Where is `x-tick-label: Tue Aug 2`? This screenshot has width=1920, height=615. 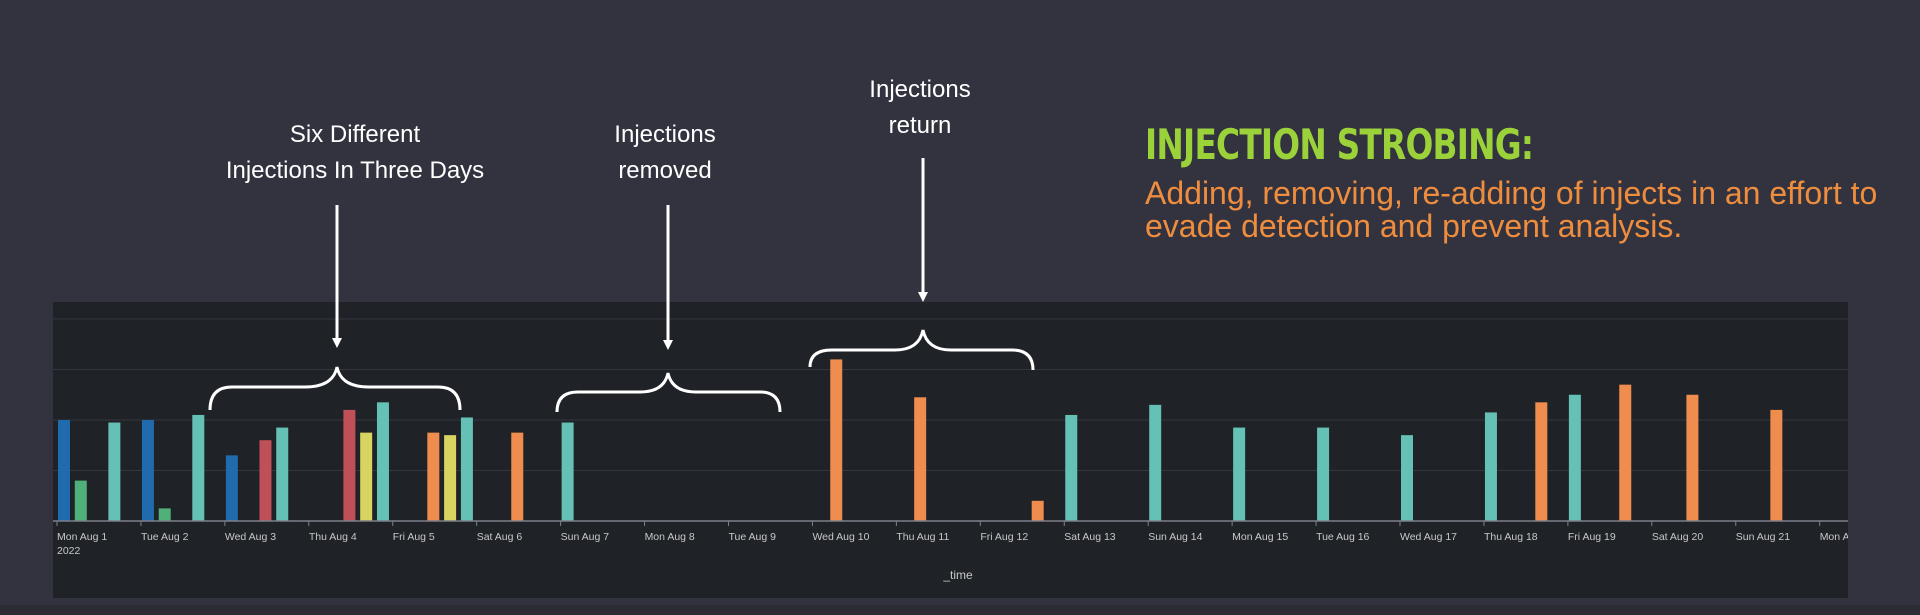 x-tick-label: Tue Aug 2 is located at coordinates (165, 537).